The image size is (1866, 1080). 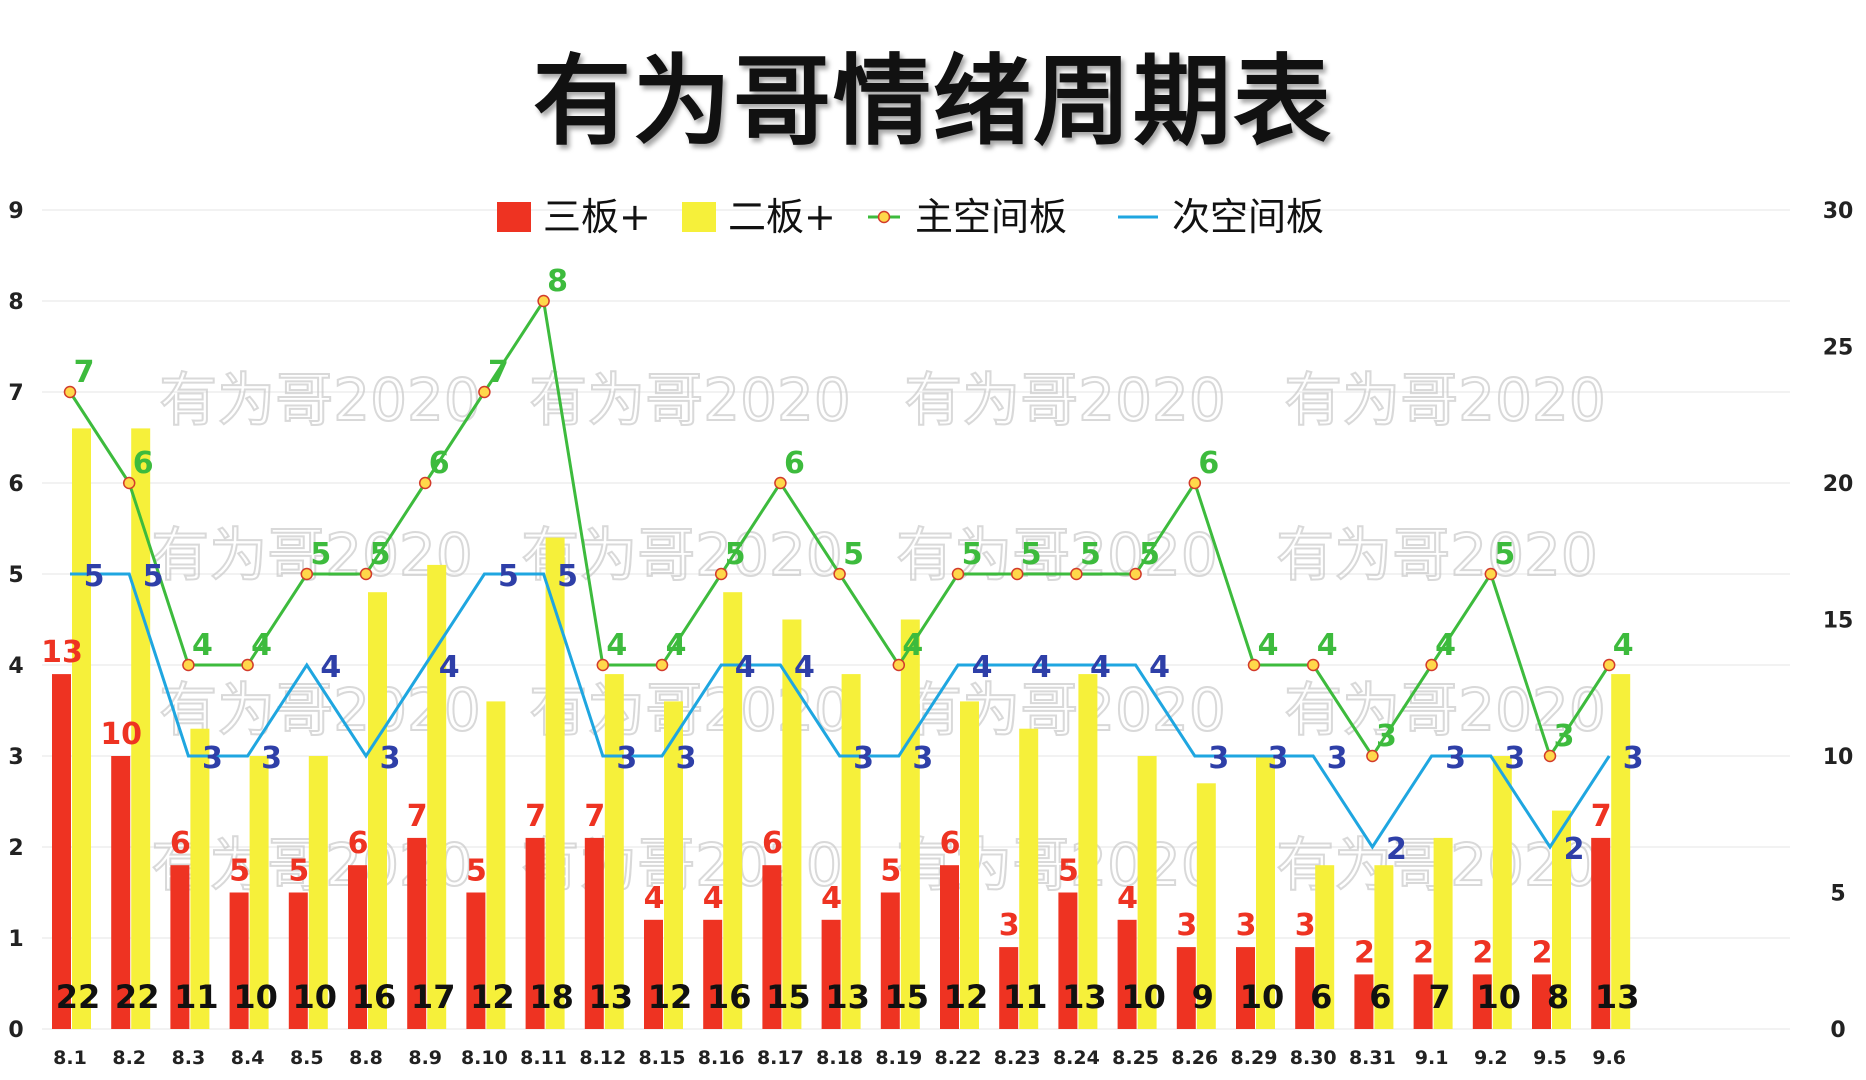 What do you see at coordinates (425, 1058) in the screenshot?
I see `x-axis-tick-label: 8.9` at bounding box center [425, 1058].